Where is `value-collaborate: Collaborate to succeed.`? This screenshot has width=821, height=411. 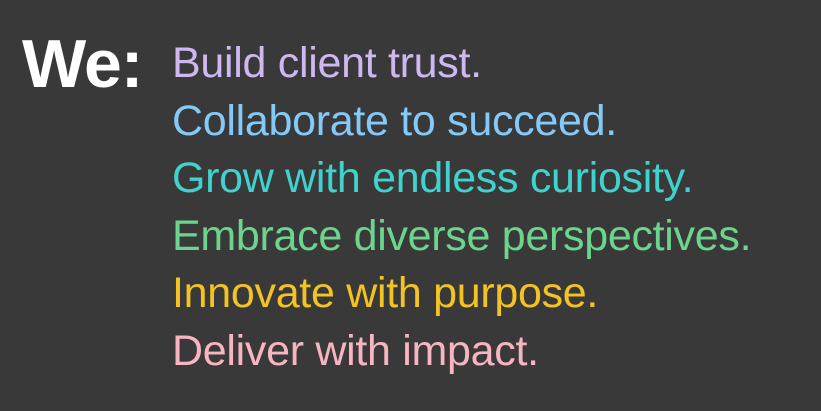 value-collaborate: Collaborate to succeed. is located at coordinates (394, 120).